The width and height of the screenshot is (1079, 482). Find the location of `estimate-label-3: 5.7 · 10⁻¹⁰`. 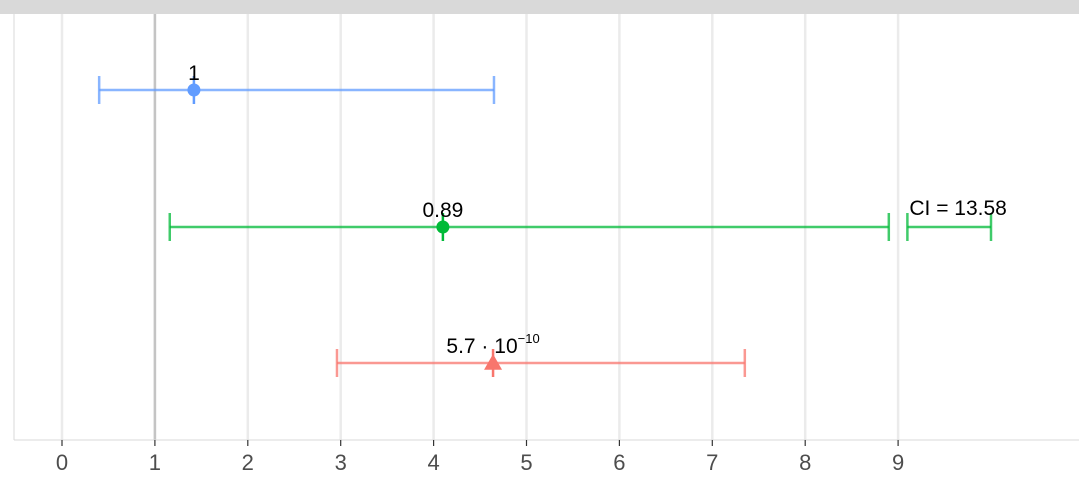

estimate-label-3: 5.7 · 10⁻¹⁰ is located at coordinates (492, 344).